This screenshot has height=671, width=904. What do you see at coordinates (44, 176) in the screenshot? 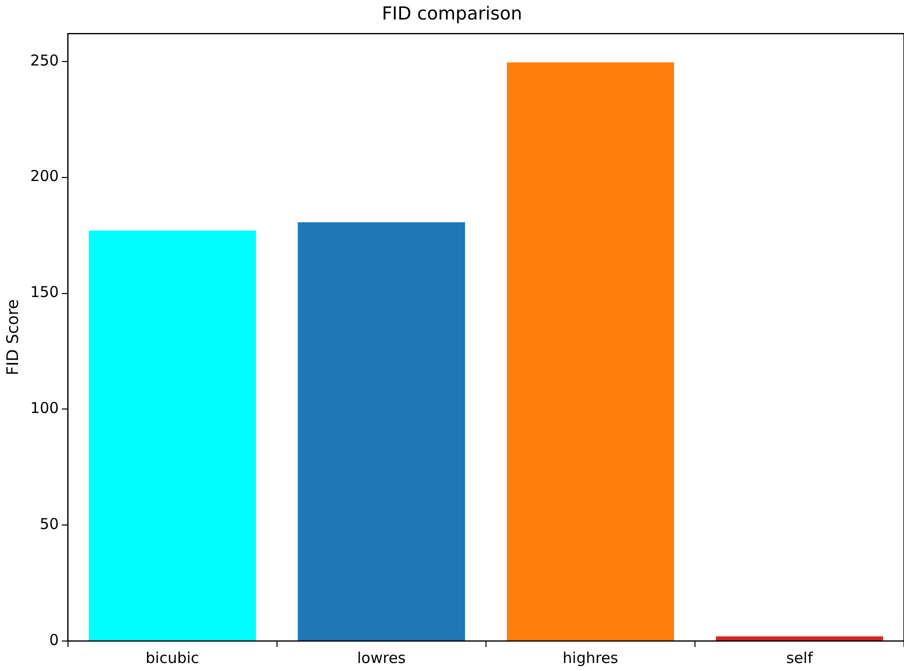
I see `y-tick-label: 200` at bounding box center [44, 176].